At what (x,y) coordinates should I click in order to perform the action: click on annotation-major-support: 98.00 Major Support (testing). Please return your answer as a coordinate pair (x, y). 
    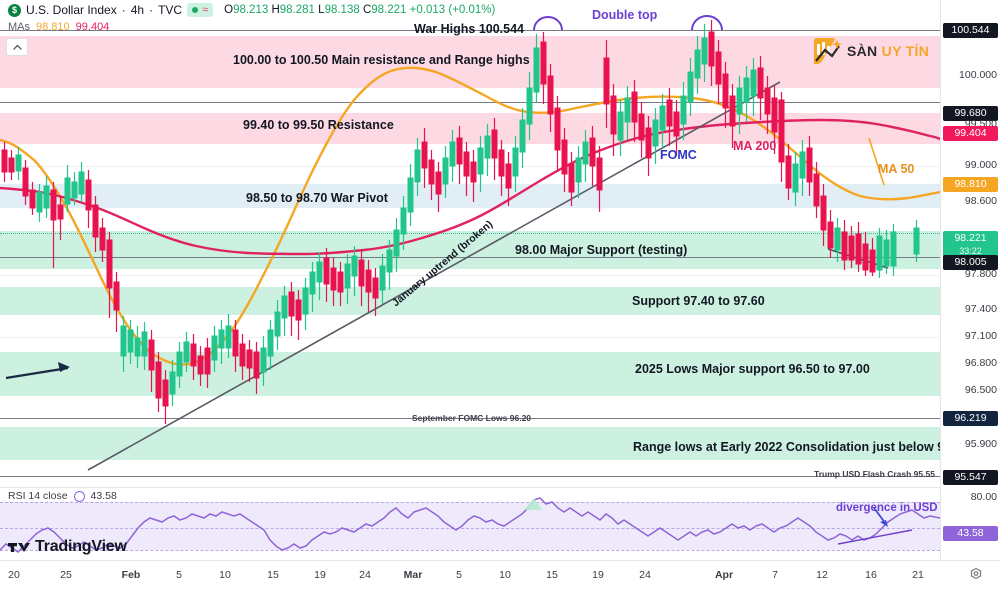
    Looking at the image, I should click on (601, 250).